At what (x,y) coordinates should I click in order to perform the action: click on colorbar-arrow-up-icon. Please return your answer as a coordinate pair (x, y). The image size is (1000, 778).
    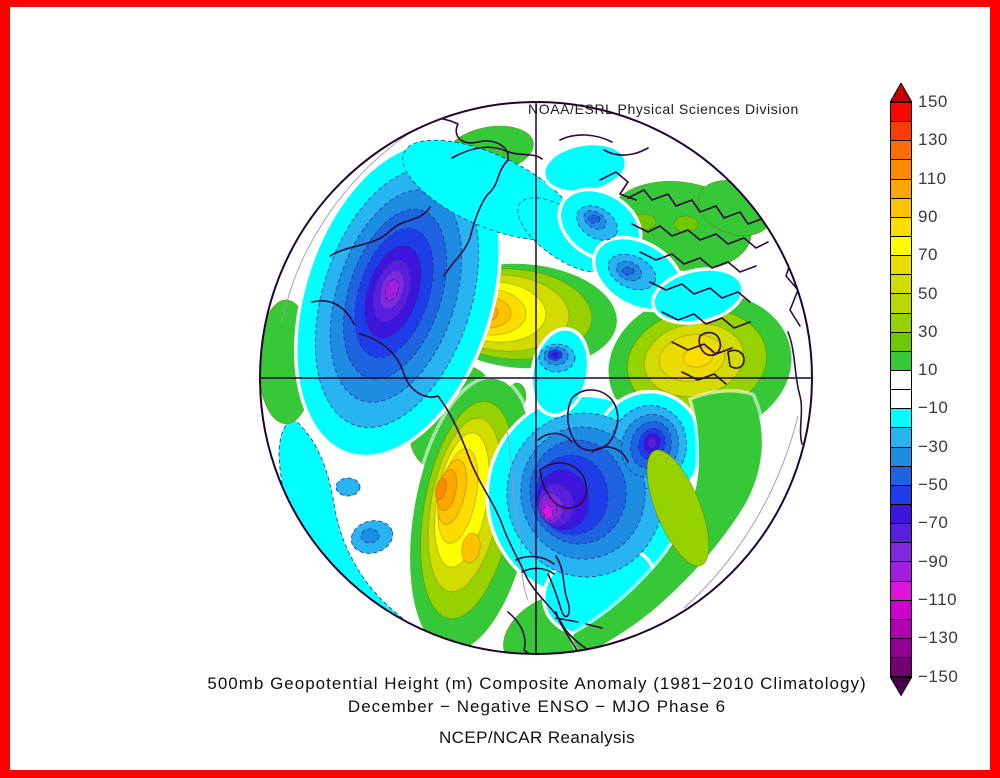
    Looking at the image, I should click on (901, 92).